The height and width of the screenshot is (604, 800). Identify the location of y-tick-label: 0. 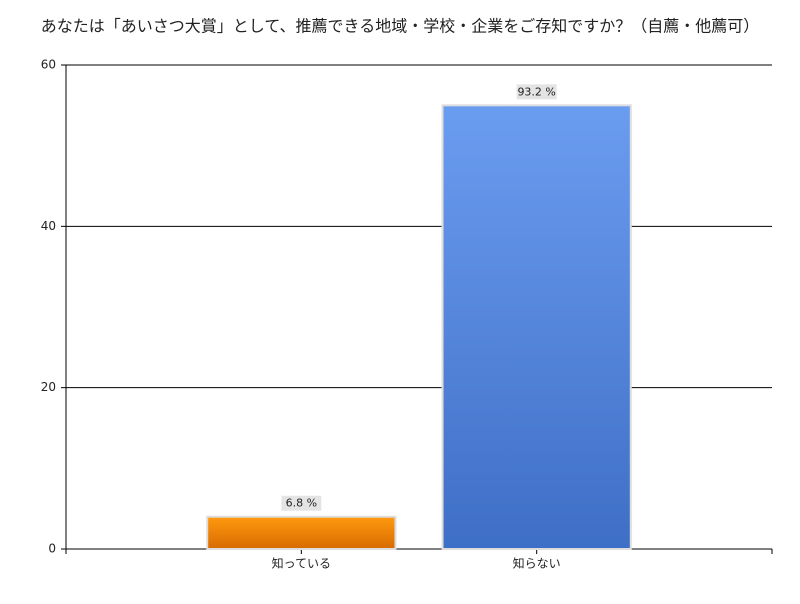
(52, 549).